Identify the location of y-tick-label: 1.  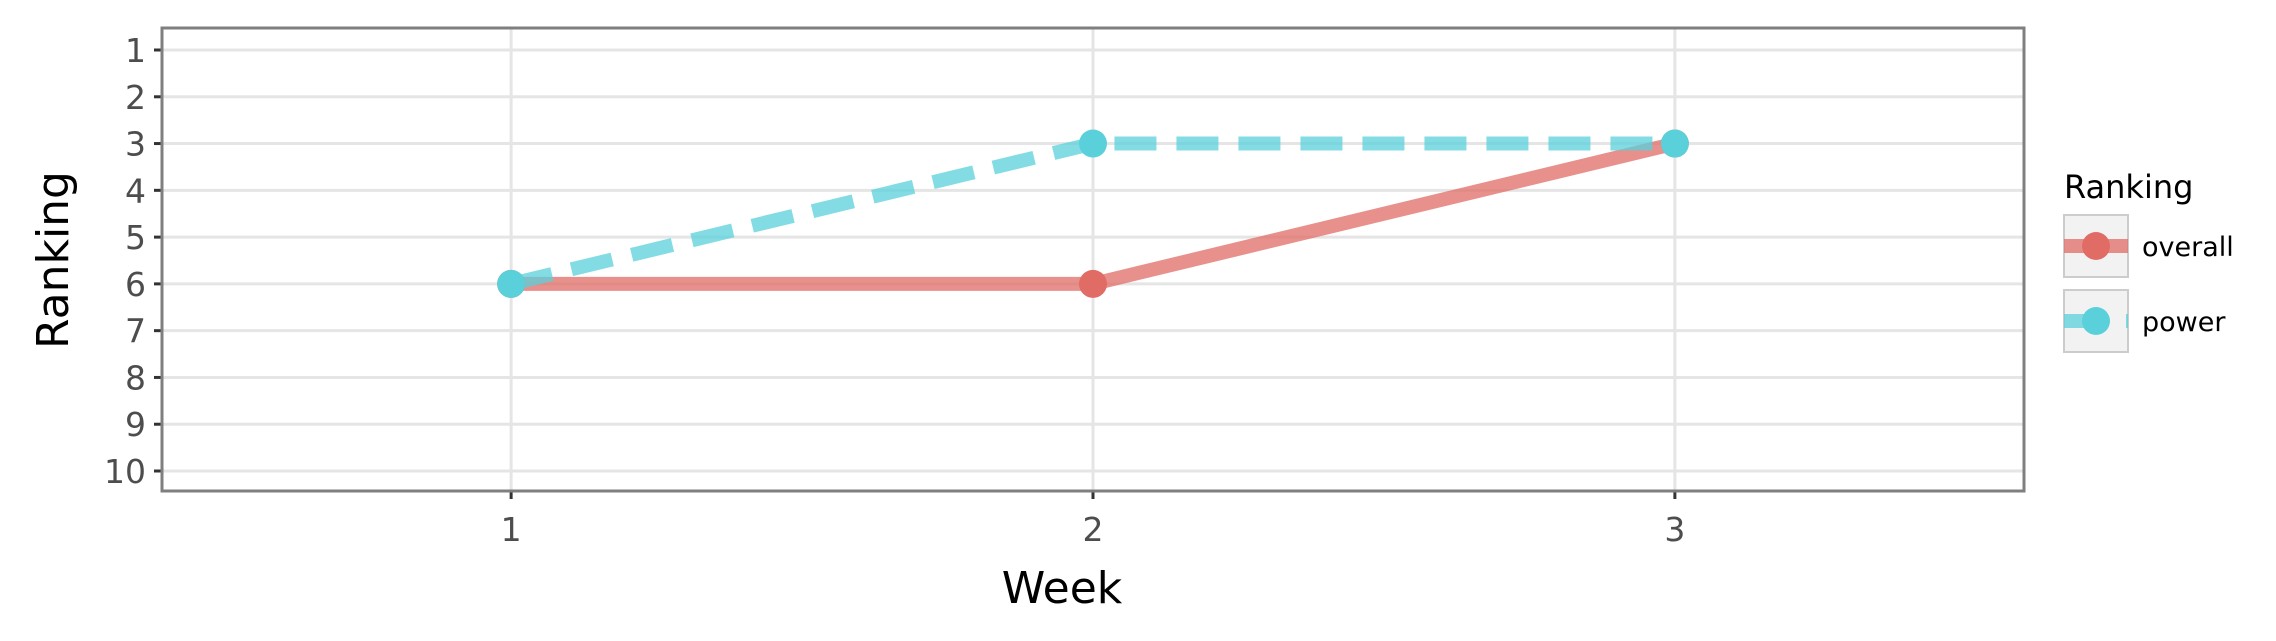
(135, 50).